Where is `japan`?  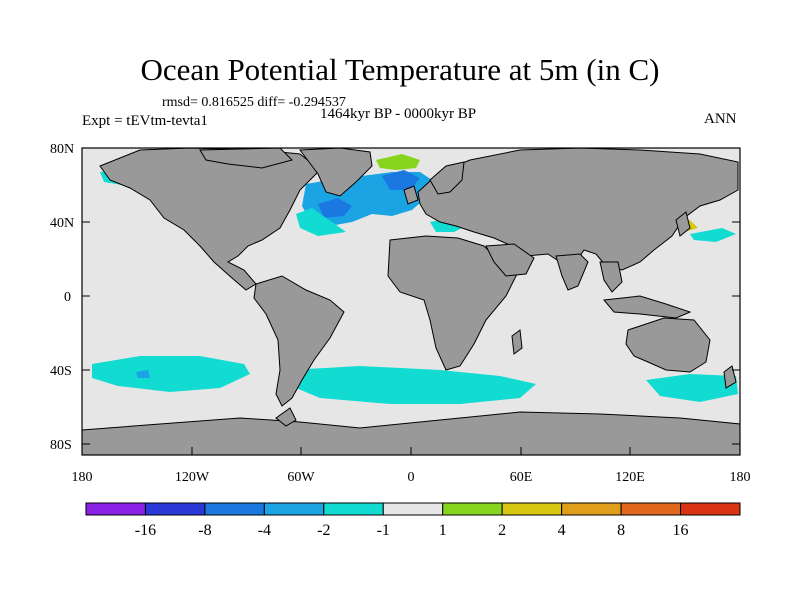 japan is located at coordinates (683, 224).